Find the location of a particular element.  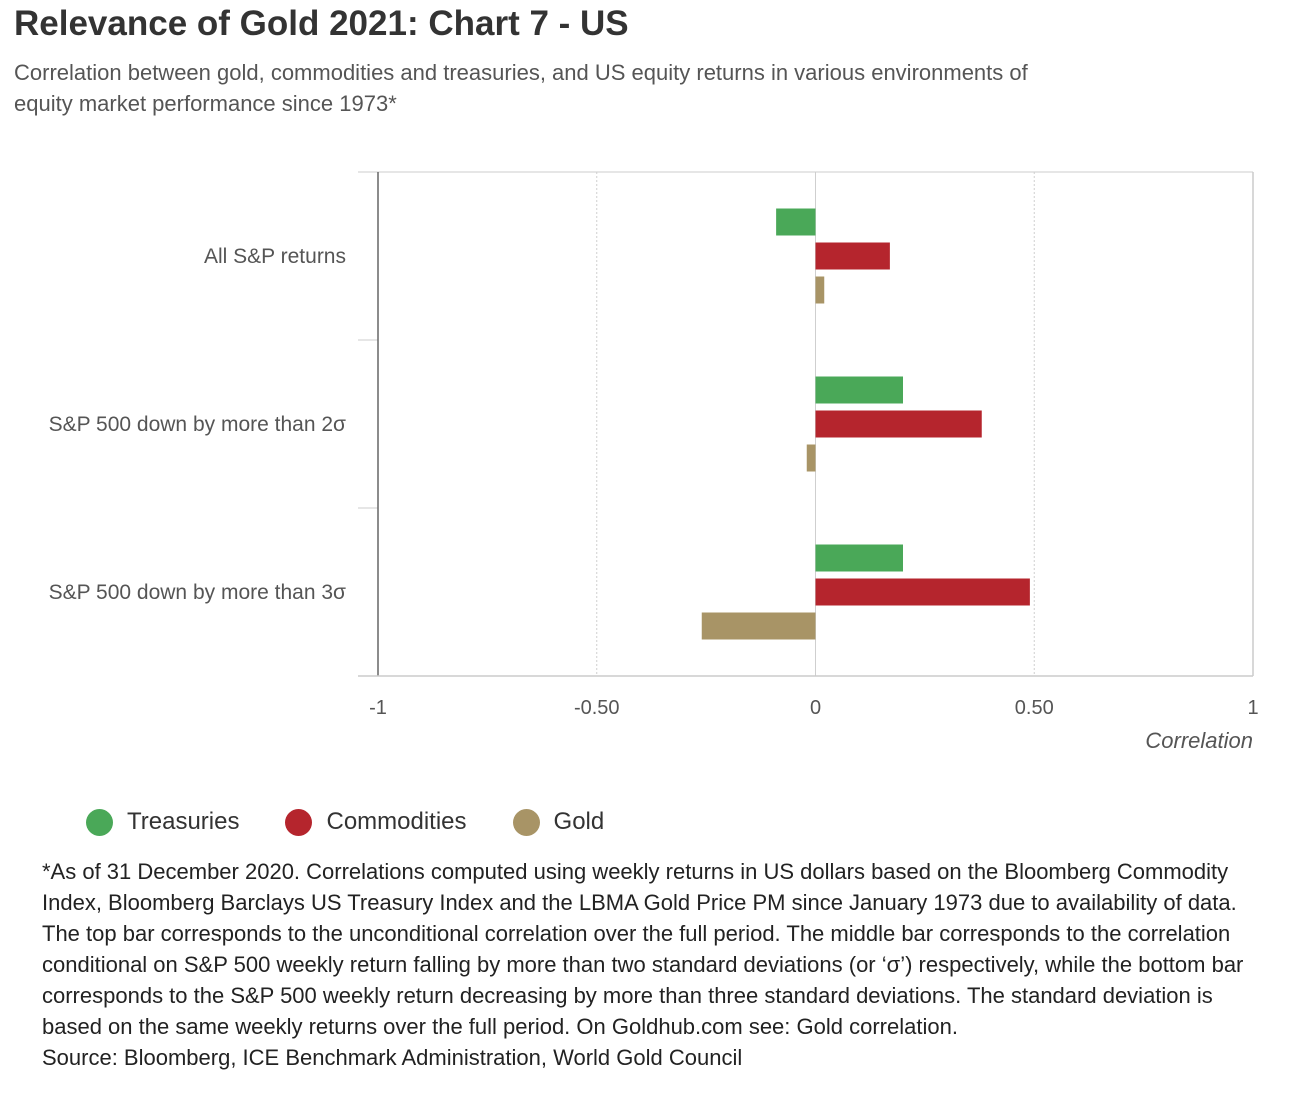

legend-item-treasuries: Treasuries is located at coordinates (162, 822).